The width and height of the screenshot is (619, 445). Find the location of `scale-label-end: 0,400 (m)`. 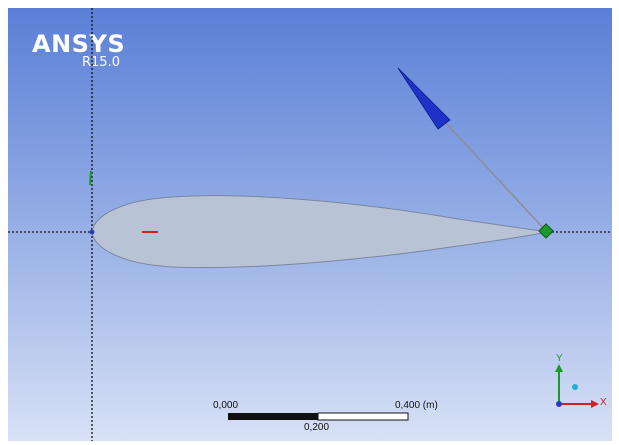

scale-label-end: 0,400 (m) is located at coordinates (416, 405).